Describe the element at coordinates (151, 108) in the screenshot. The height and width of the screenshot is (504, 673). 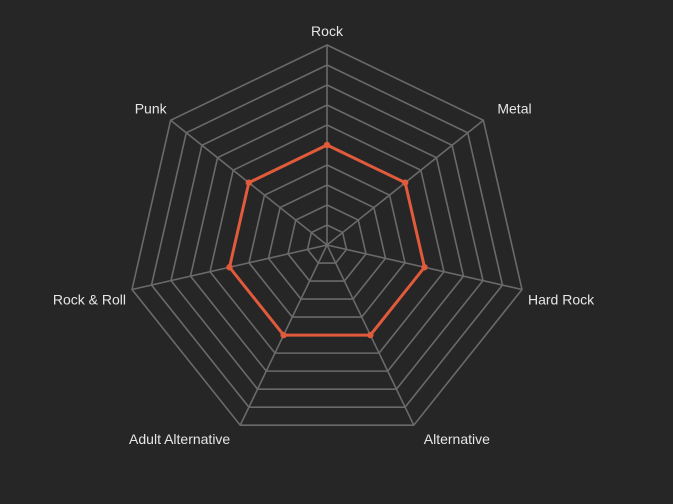
I see `axis-label-6: Punk` at that location.